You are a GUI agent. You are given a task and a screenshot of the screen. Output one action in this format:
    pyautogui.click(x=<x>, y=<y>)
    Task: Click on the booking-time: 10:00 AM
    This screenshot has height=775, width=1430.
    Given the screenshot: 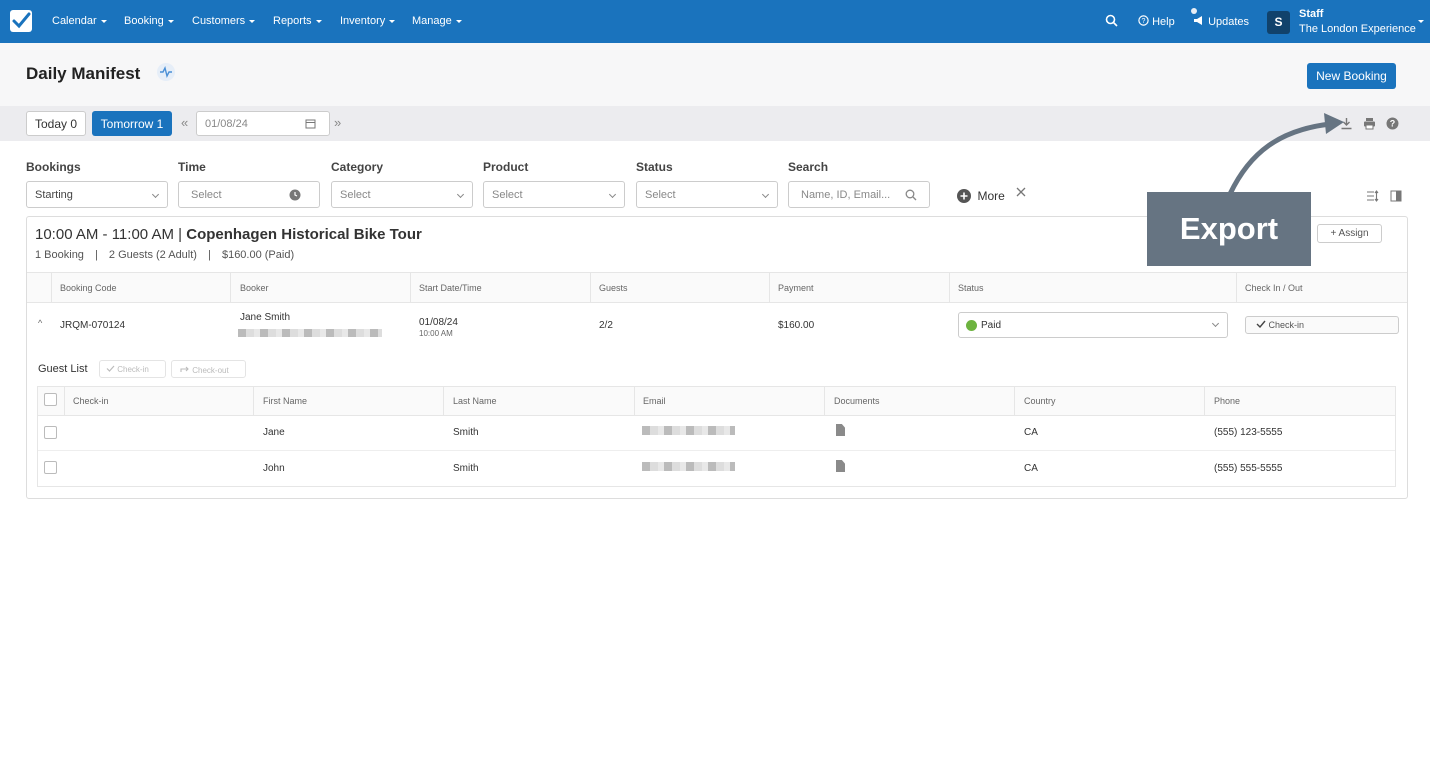 What is the action you would take?
    pyautogui.click(x=436, y=333)
    